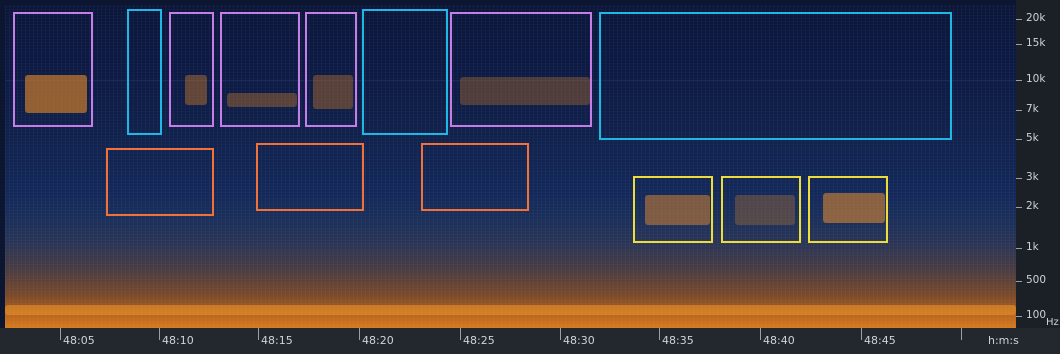  Describe the element at coordinates (510, 310) in the screenshot. I see `low-frequency-band` at that location.